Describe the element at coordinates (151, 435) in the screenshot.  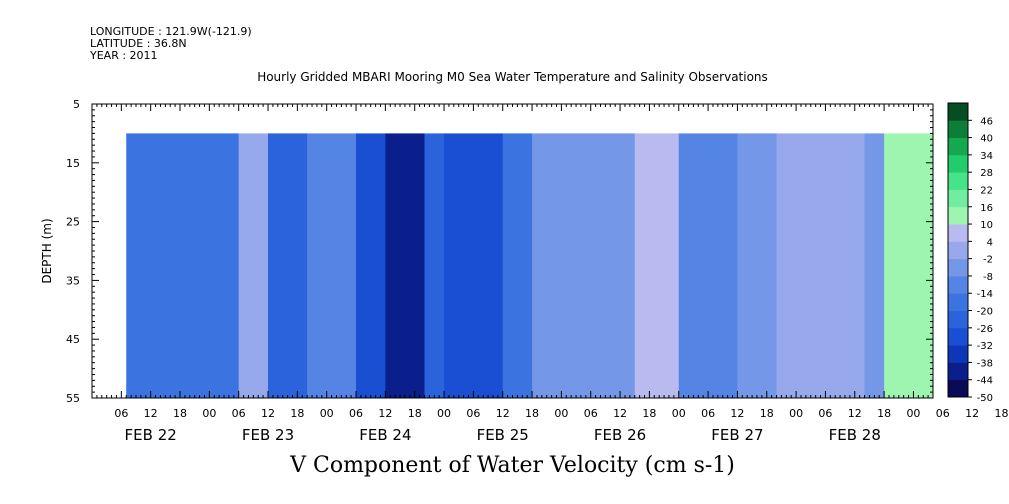
I see `x-day-label: FEB 22` at that location.